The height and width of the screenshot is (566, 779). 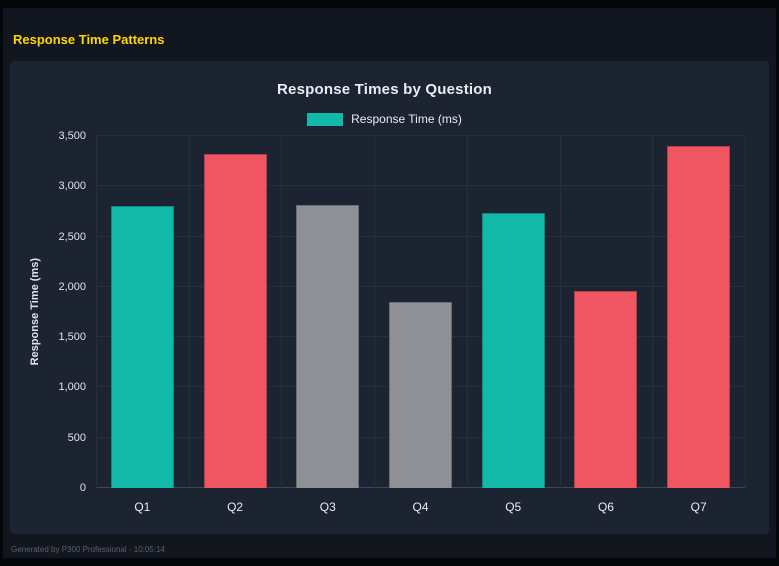 What do you see at coordinates (513, 507) in the screenshot?
I see `x-tick-label: Q5` at bounding box center [513, 507].